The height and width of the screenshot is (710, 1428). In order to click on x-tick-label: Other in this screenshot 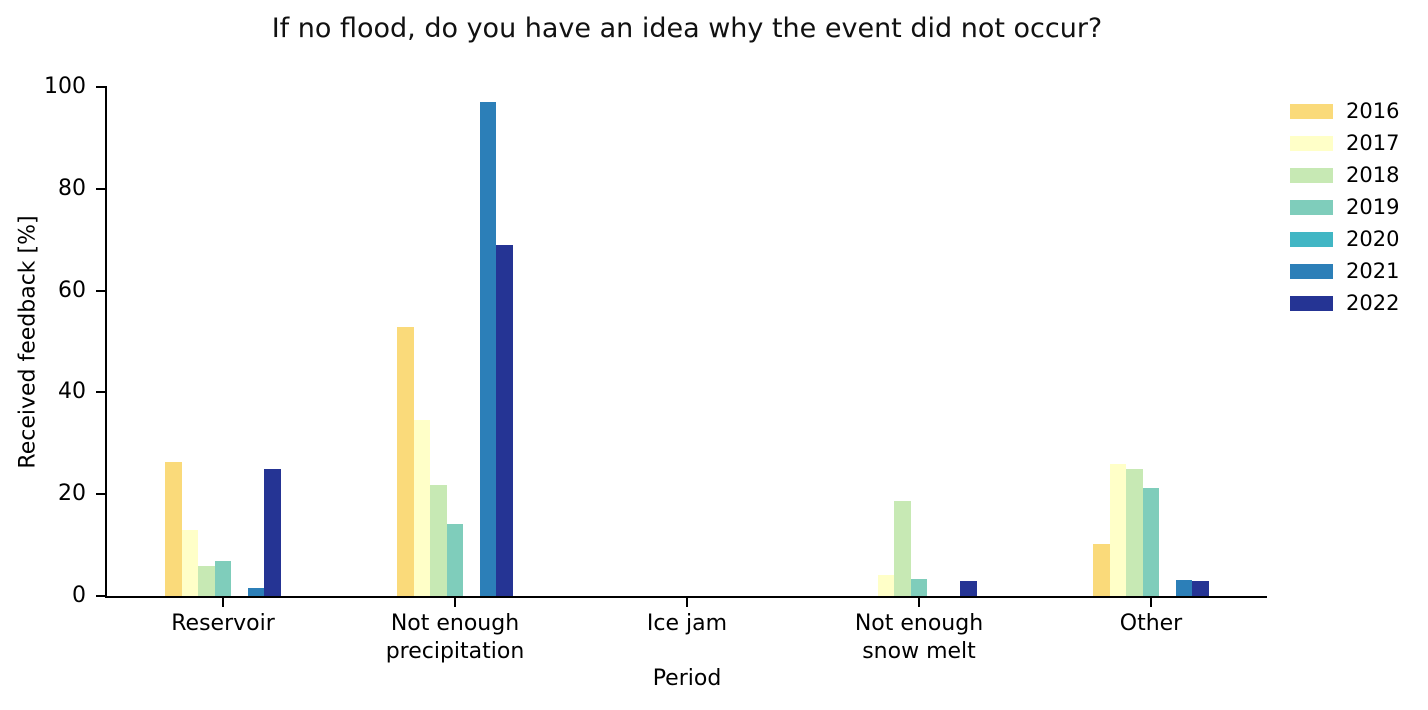, I will do `click(1151, 624)`.